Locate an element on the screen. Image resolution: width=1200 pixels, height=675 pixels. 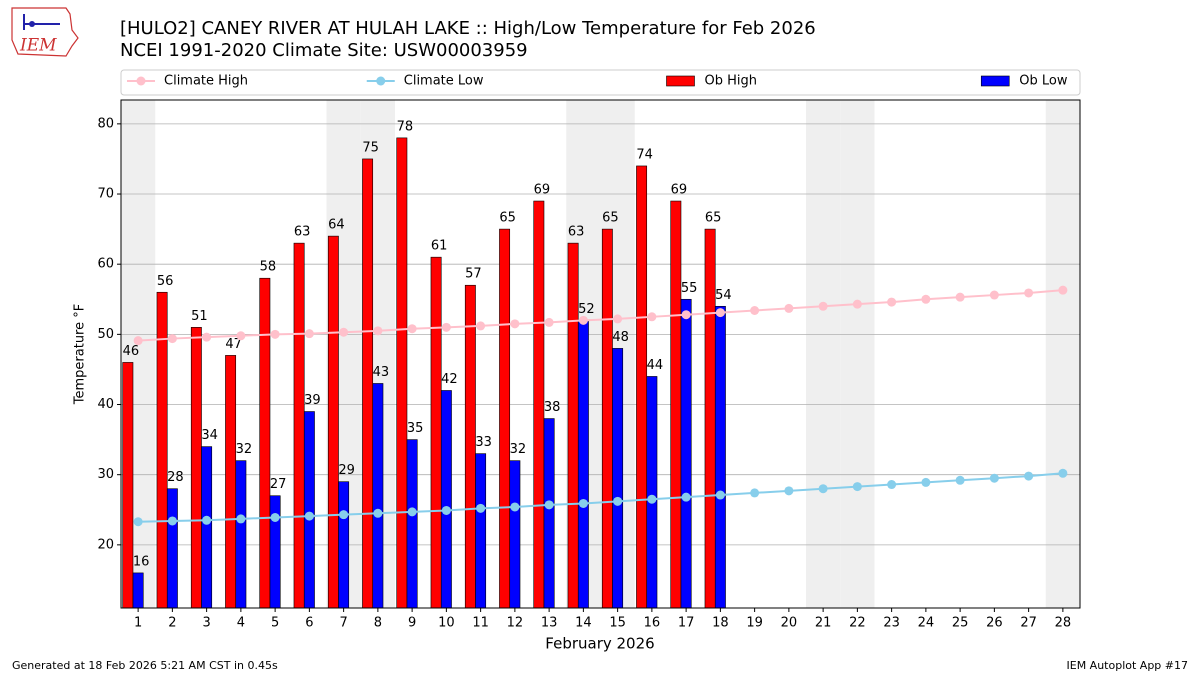
data-label: 34 is located at coordinates (209, 435).